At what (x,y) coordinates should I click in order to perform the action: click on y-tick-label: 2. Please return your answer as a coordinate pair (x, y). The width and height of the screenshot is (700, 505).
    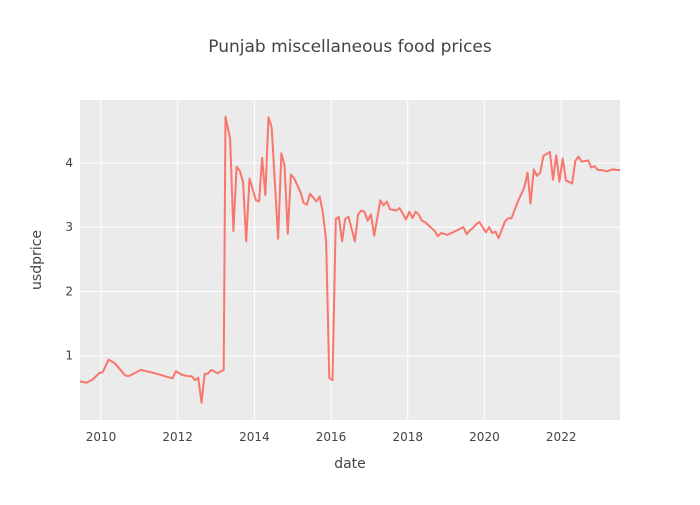
    Looking at the image, I should click on (69, 291).